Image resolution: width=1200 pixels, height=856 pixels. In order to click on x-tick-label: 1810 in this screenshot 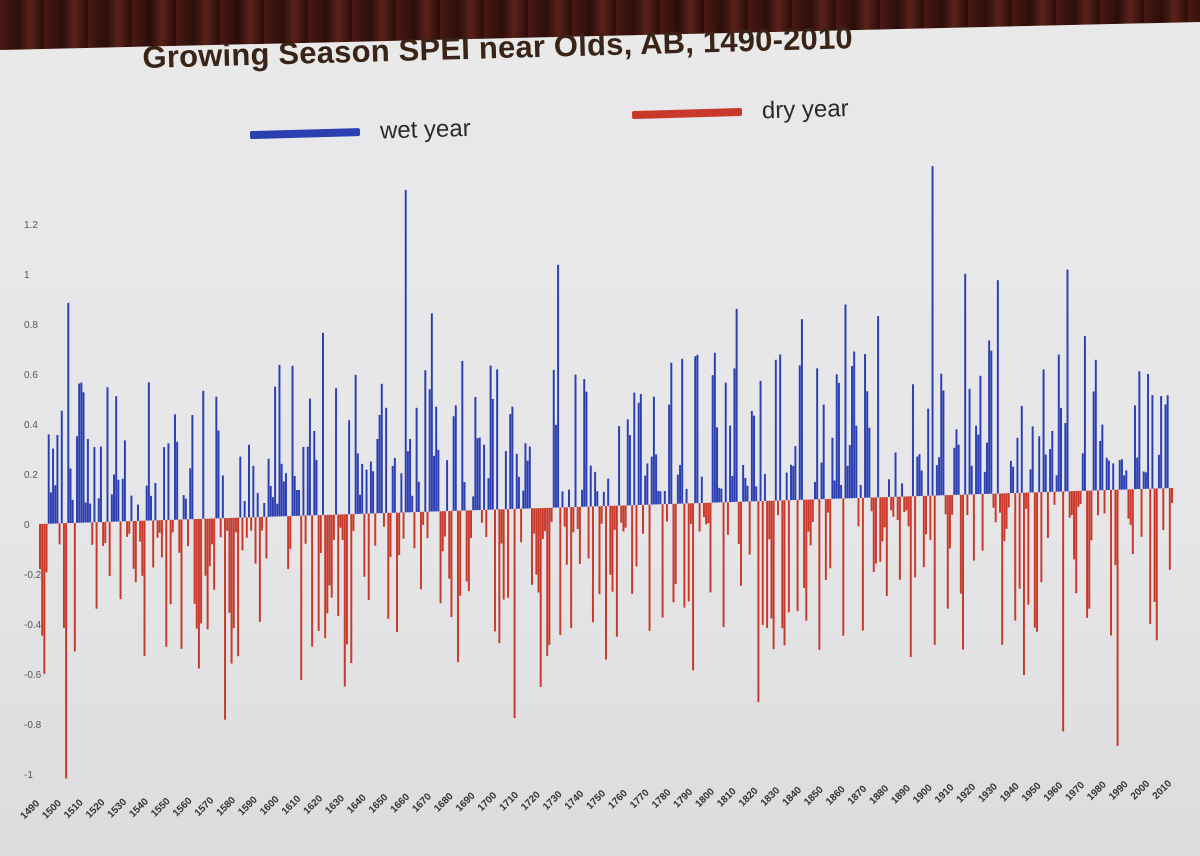, I will do `click(727, 798)`.